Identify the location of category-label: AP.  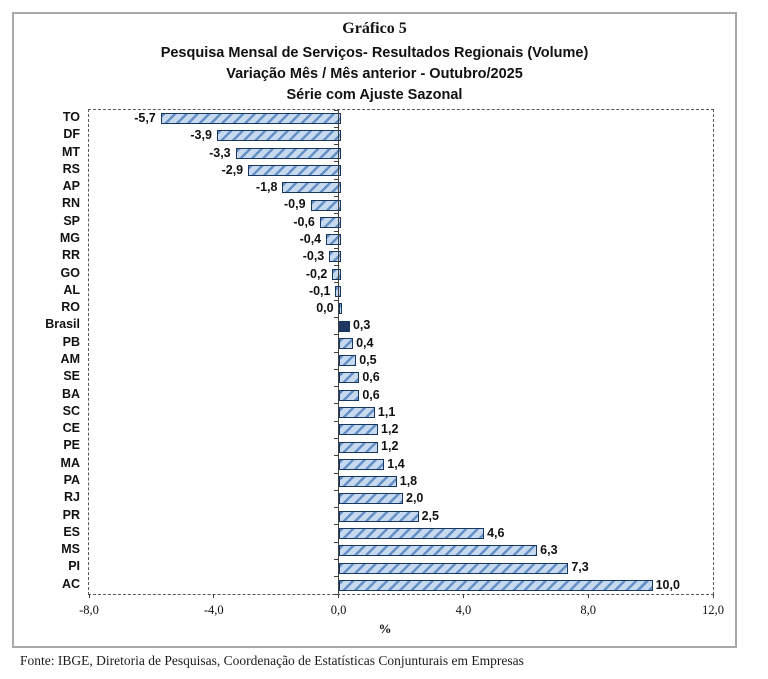
(71, 186).